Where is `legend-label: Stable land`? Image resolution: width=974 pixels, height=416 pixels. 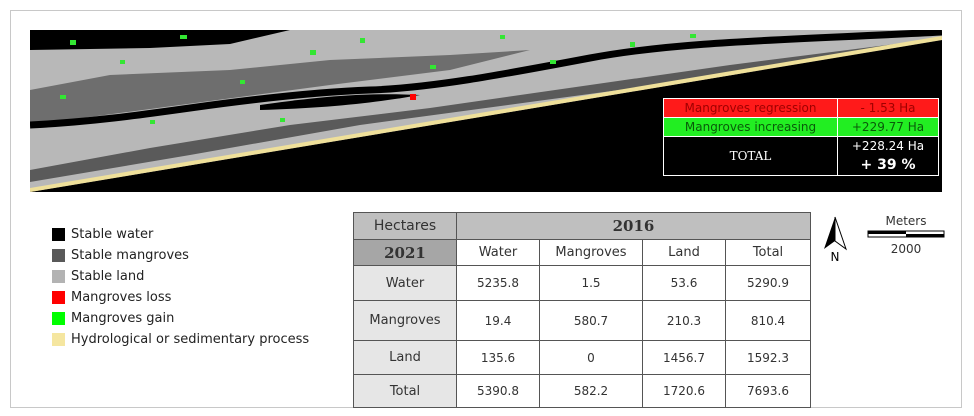
legend-label: Stable land is located at coordinates (108, 276).